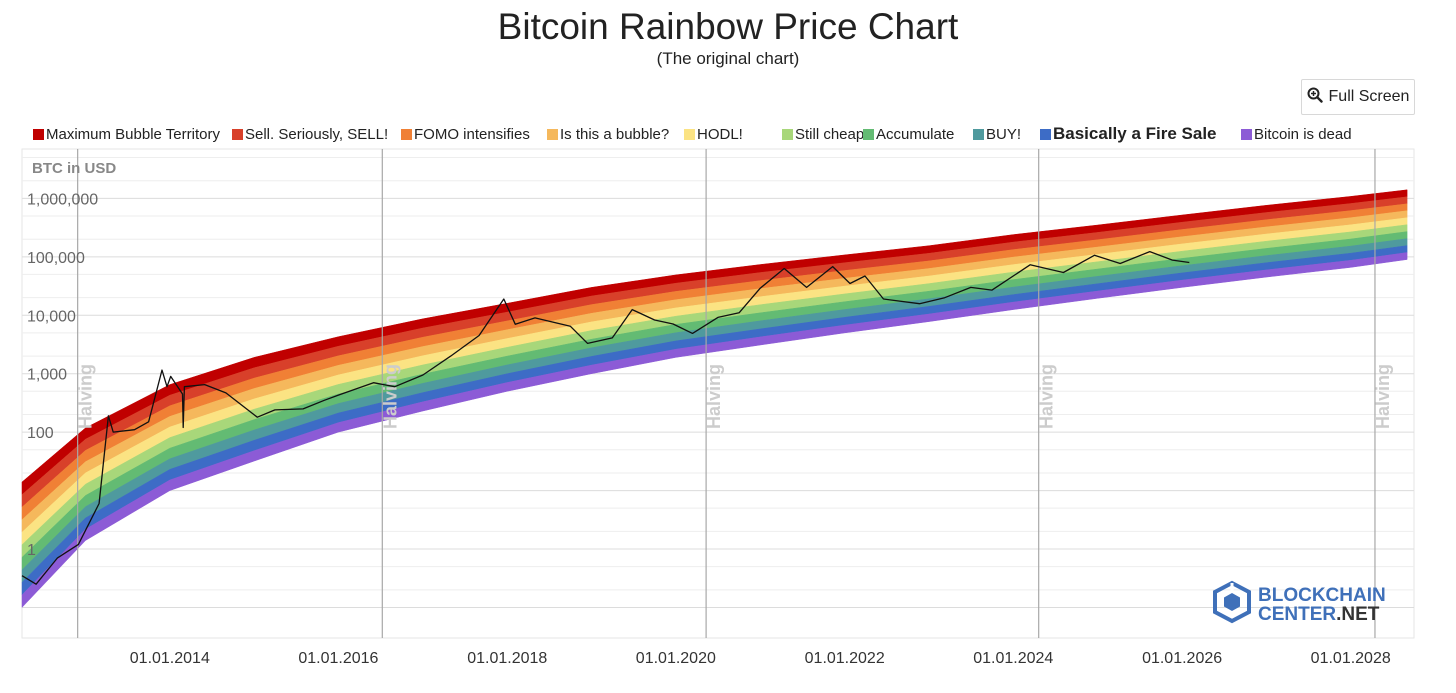 Image resolution: width=1456 pixels, height=693 pixels. I want to click on legend-label: Bitcoin is dead, so click(1303, 134).